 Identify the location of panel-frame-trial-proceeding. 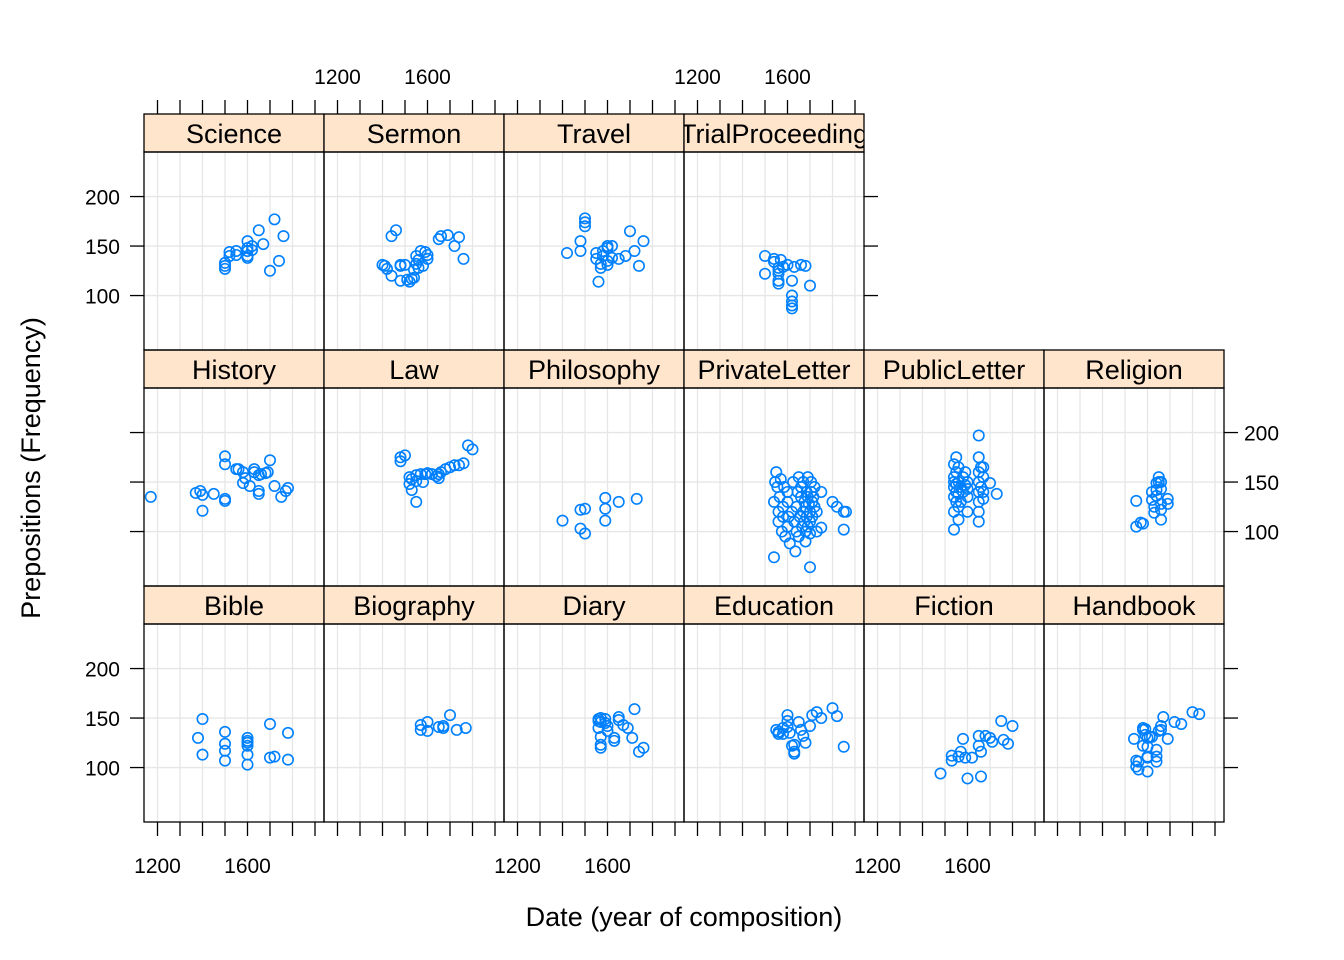
(774, 251).